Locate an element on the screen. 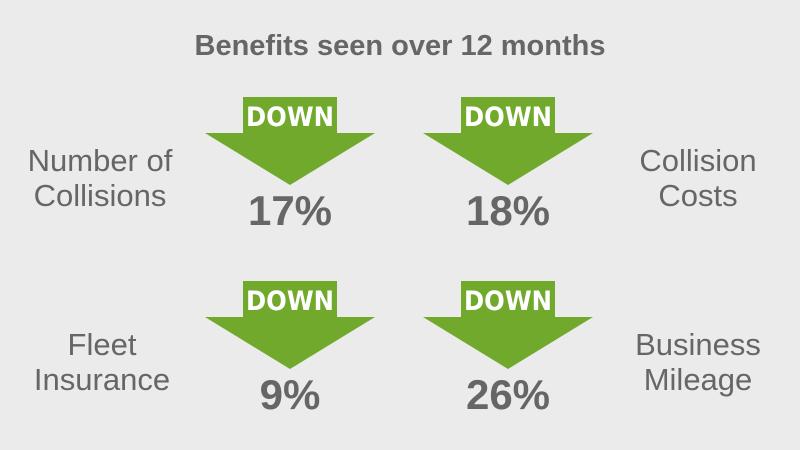 Image resolution: width=800 pixels, height=450 pixels. title: Benefits seen over 12 months is located at coordinates (400, 46).